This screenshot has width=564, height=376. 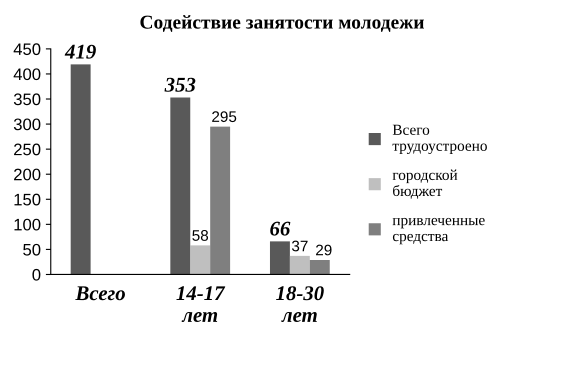 What do you see at coordinates (439, 139) in the screenshot?
I see `legend-label: Всего трудоустроено` at bounding box center [439, 139].